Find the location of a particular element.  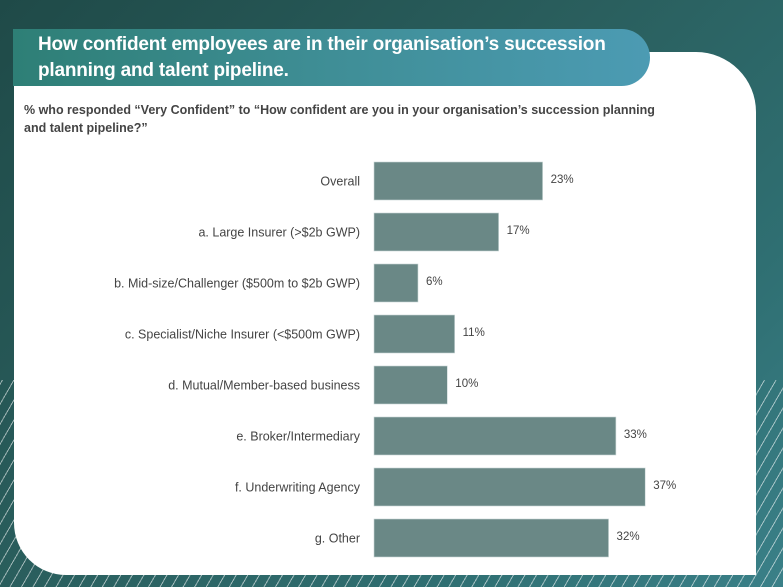

category-label: e. Broker/Intermediary is located at coordinates (298, 437).